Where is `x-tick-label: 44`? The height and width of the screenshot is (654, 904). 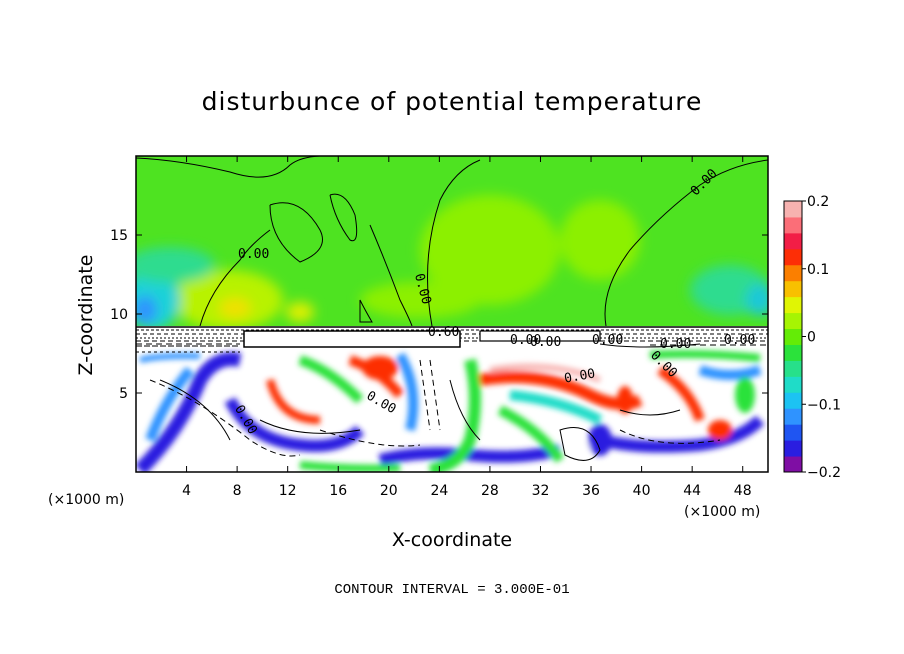
x-tick-label: 44 is located at coordinates (692, 491).